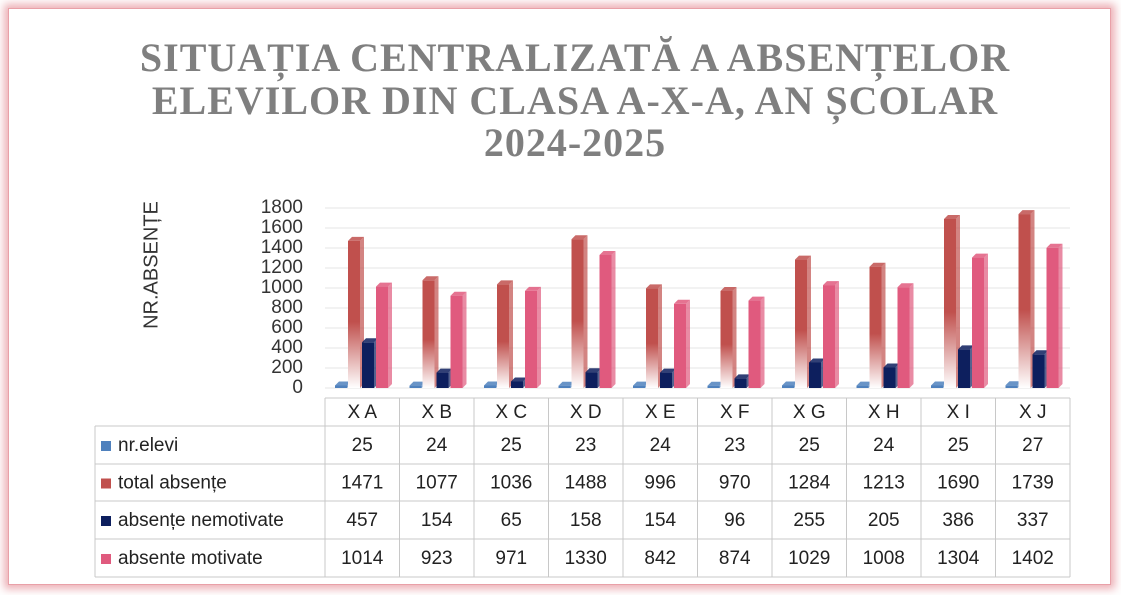 The width and height of the screenshot is (1121, 595). Describe the element at coordinates (809, 558) in the screenshot. I see `table-value: 1029` at that location.